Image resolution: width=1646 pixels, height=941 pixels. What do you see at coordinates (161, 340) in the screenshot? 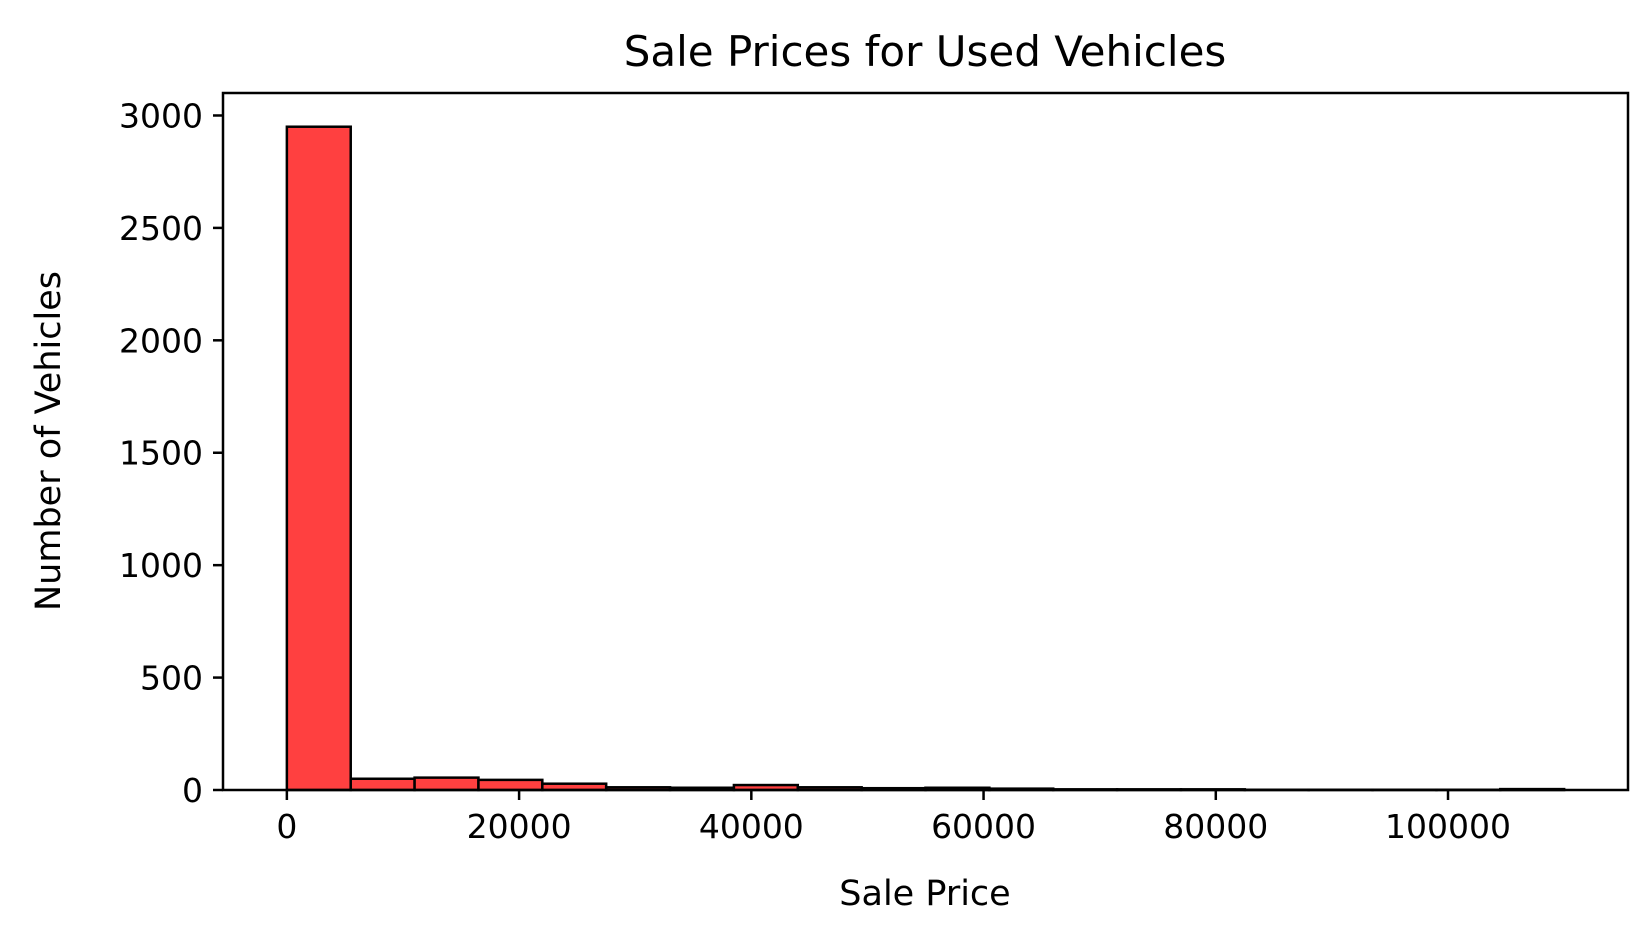
I see `y-tick-label-4: 2000` at bounding box center [161, 340].